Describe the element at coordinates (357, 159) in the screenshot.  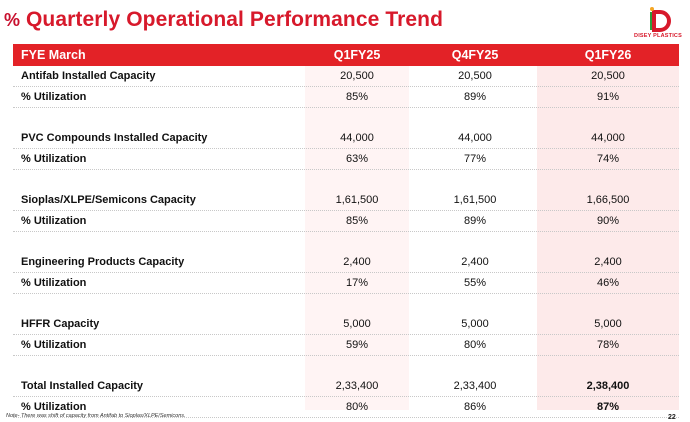
I see `cell-value: 63%` at that location.